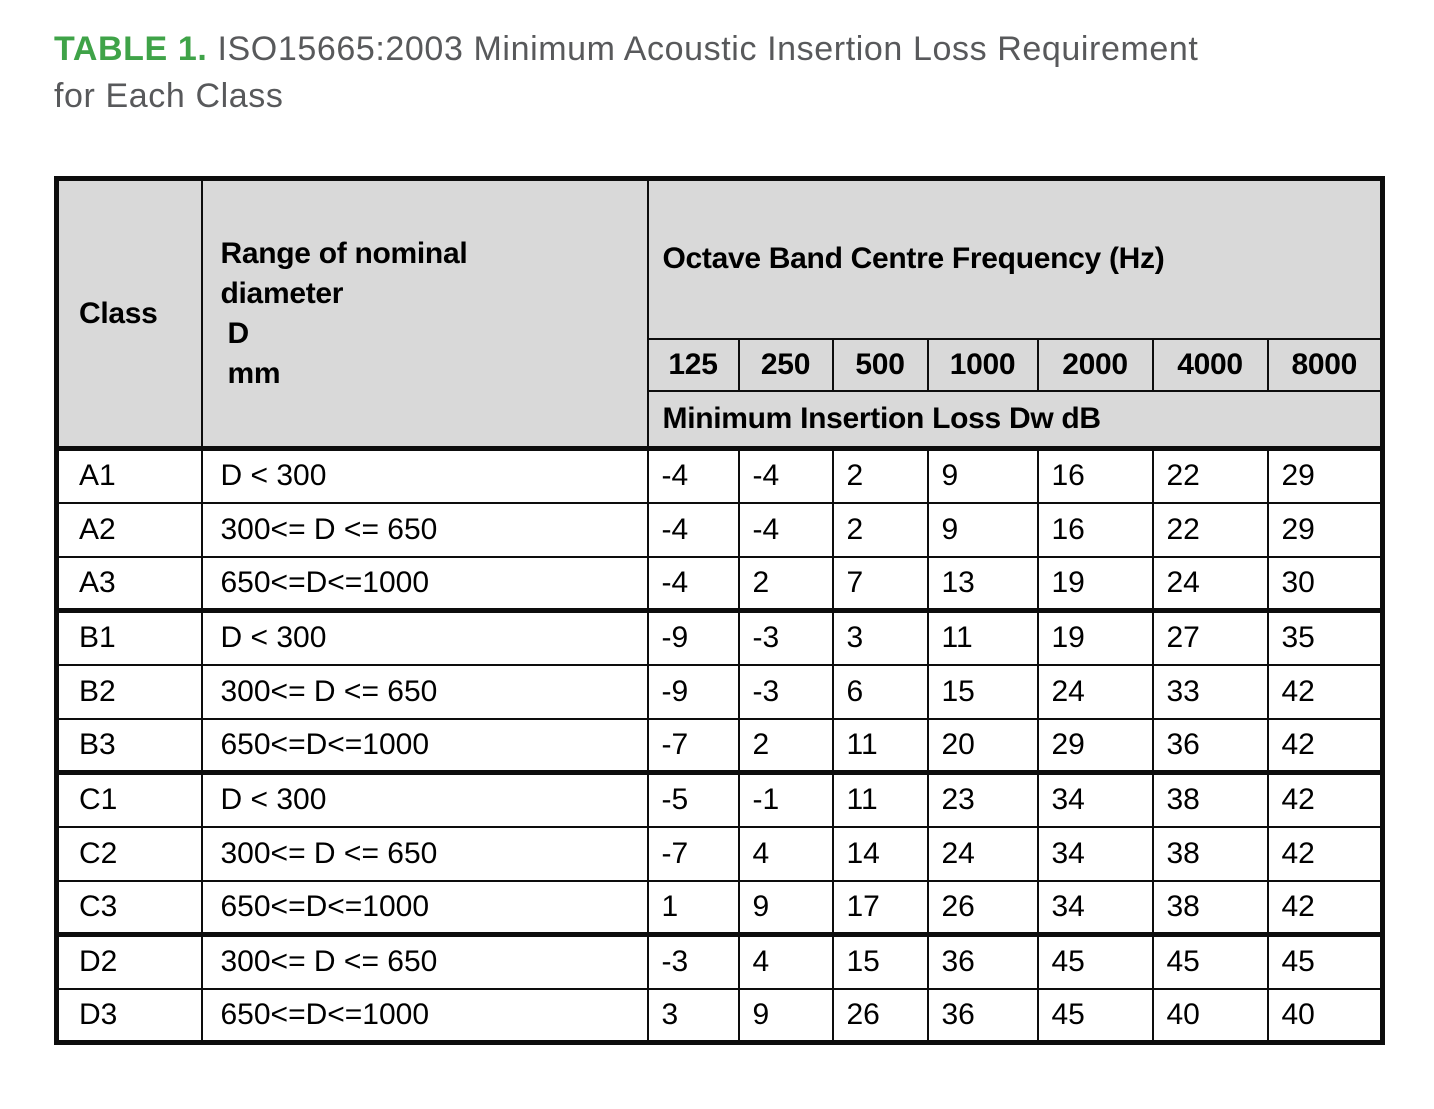 This screenshot has height=1109, width=1434. What do you see at coordinates (131, 49) in the screenshot?
I see `table-caption-label: TABLE 1.` at bounding box center [131, 49].